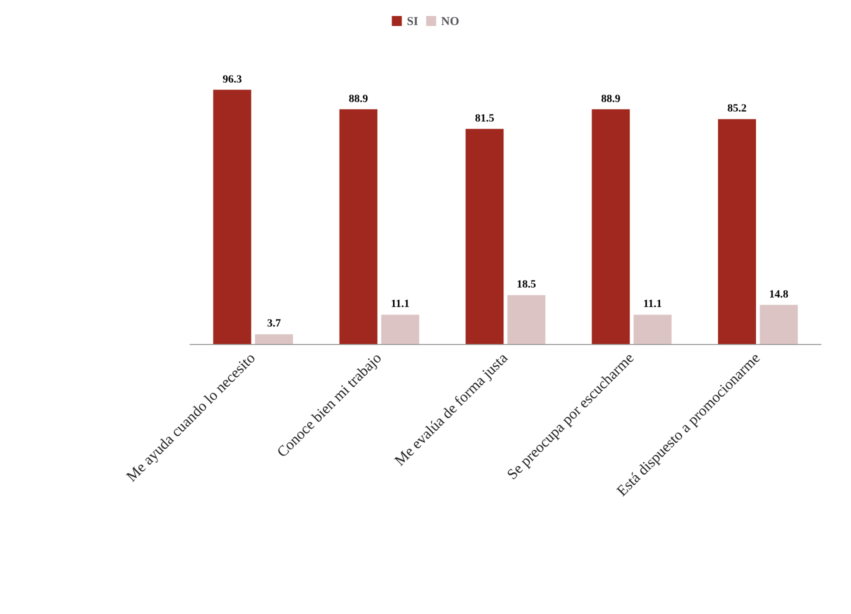 The height and width of the screenshot is (614, 851). Describe the element at coordinates (737, 108) in the screenshot. I see `data-label: 85.2` at that location.